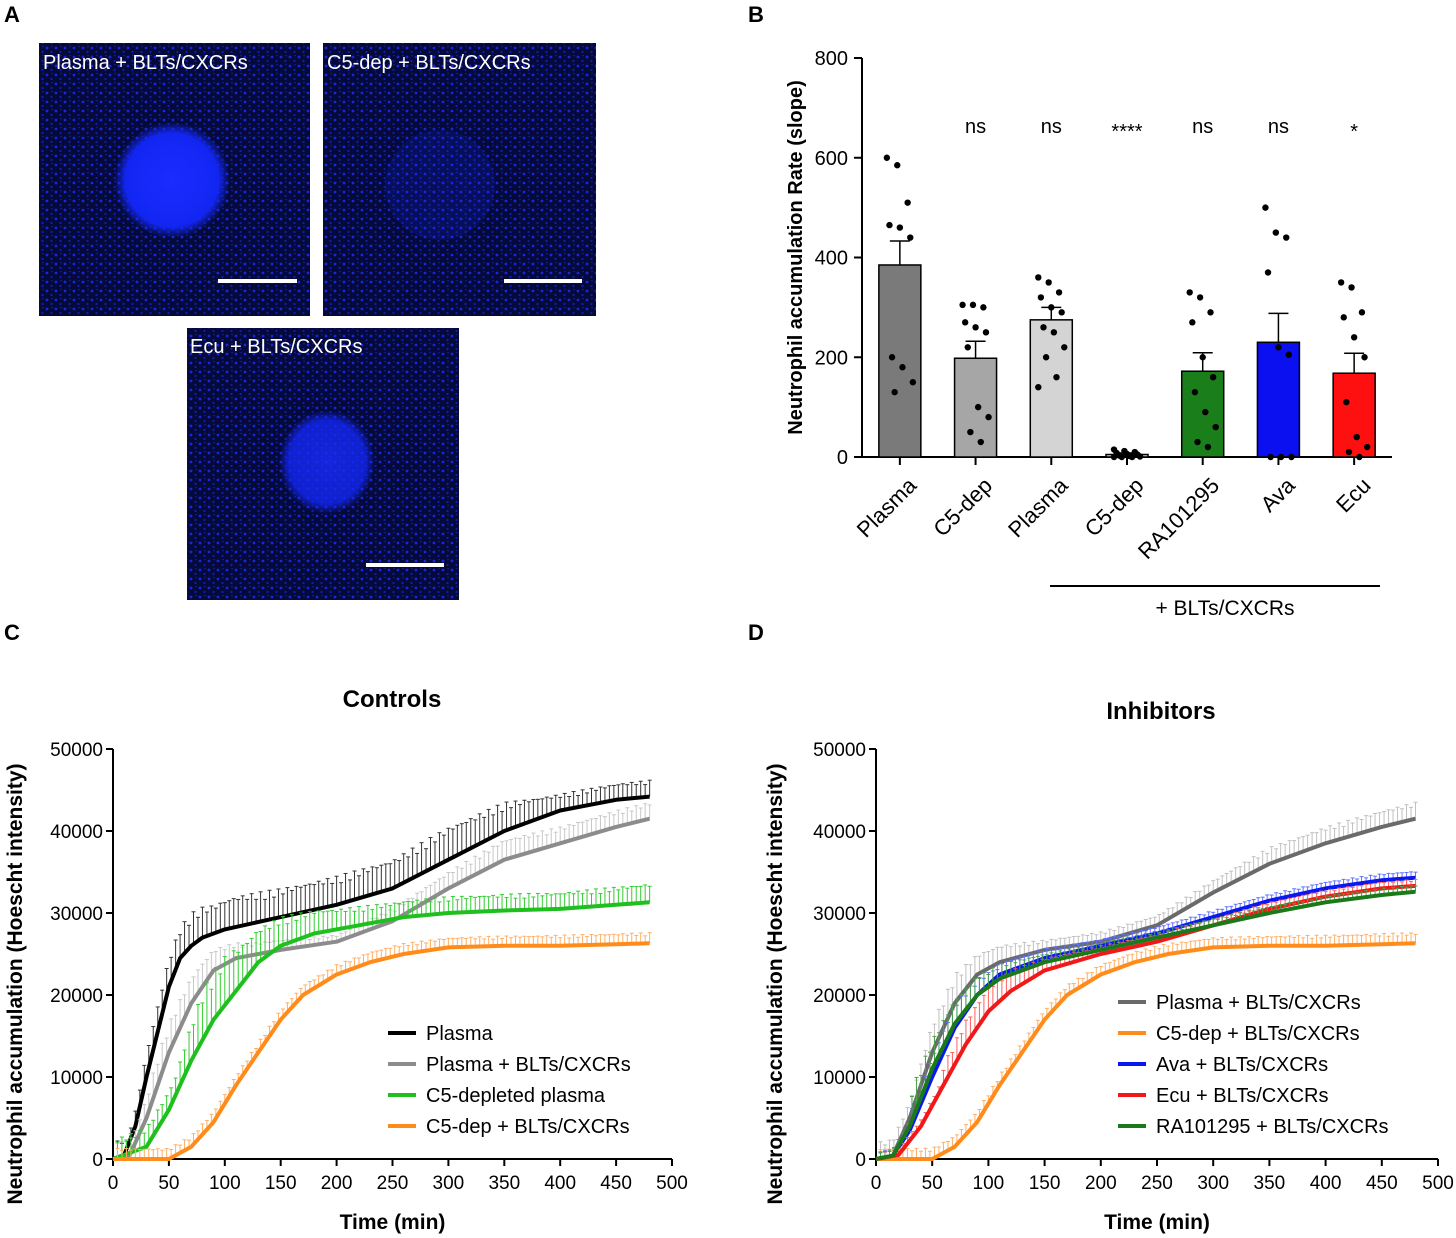  Describe the element at coordinates (839, 832) in the screenshot. I see `y-tick-label: 40000` at that location.